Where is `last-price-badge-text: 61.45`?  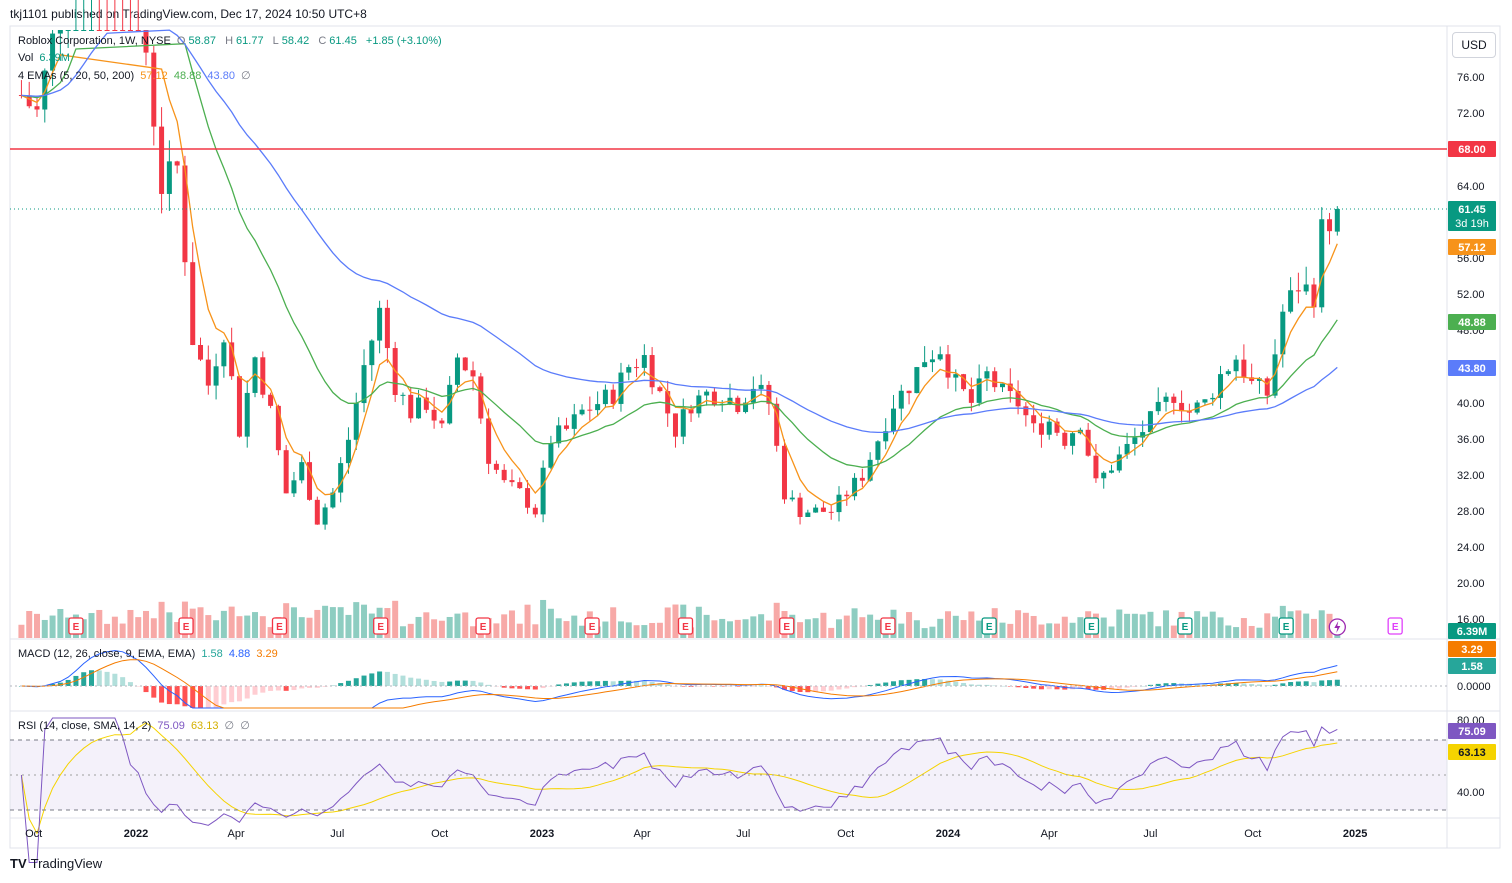
last-price-badge-text: 61.45 is located at coordinates (1472, 210).